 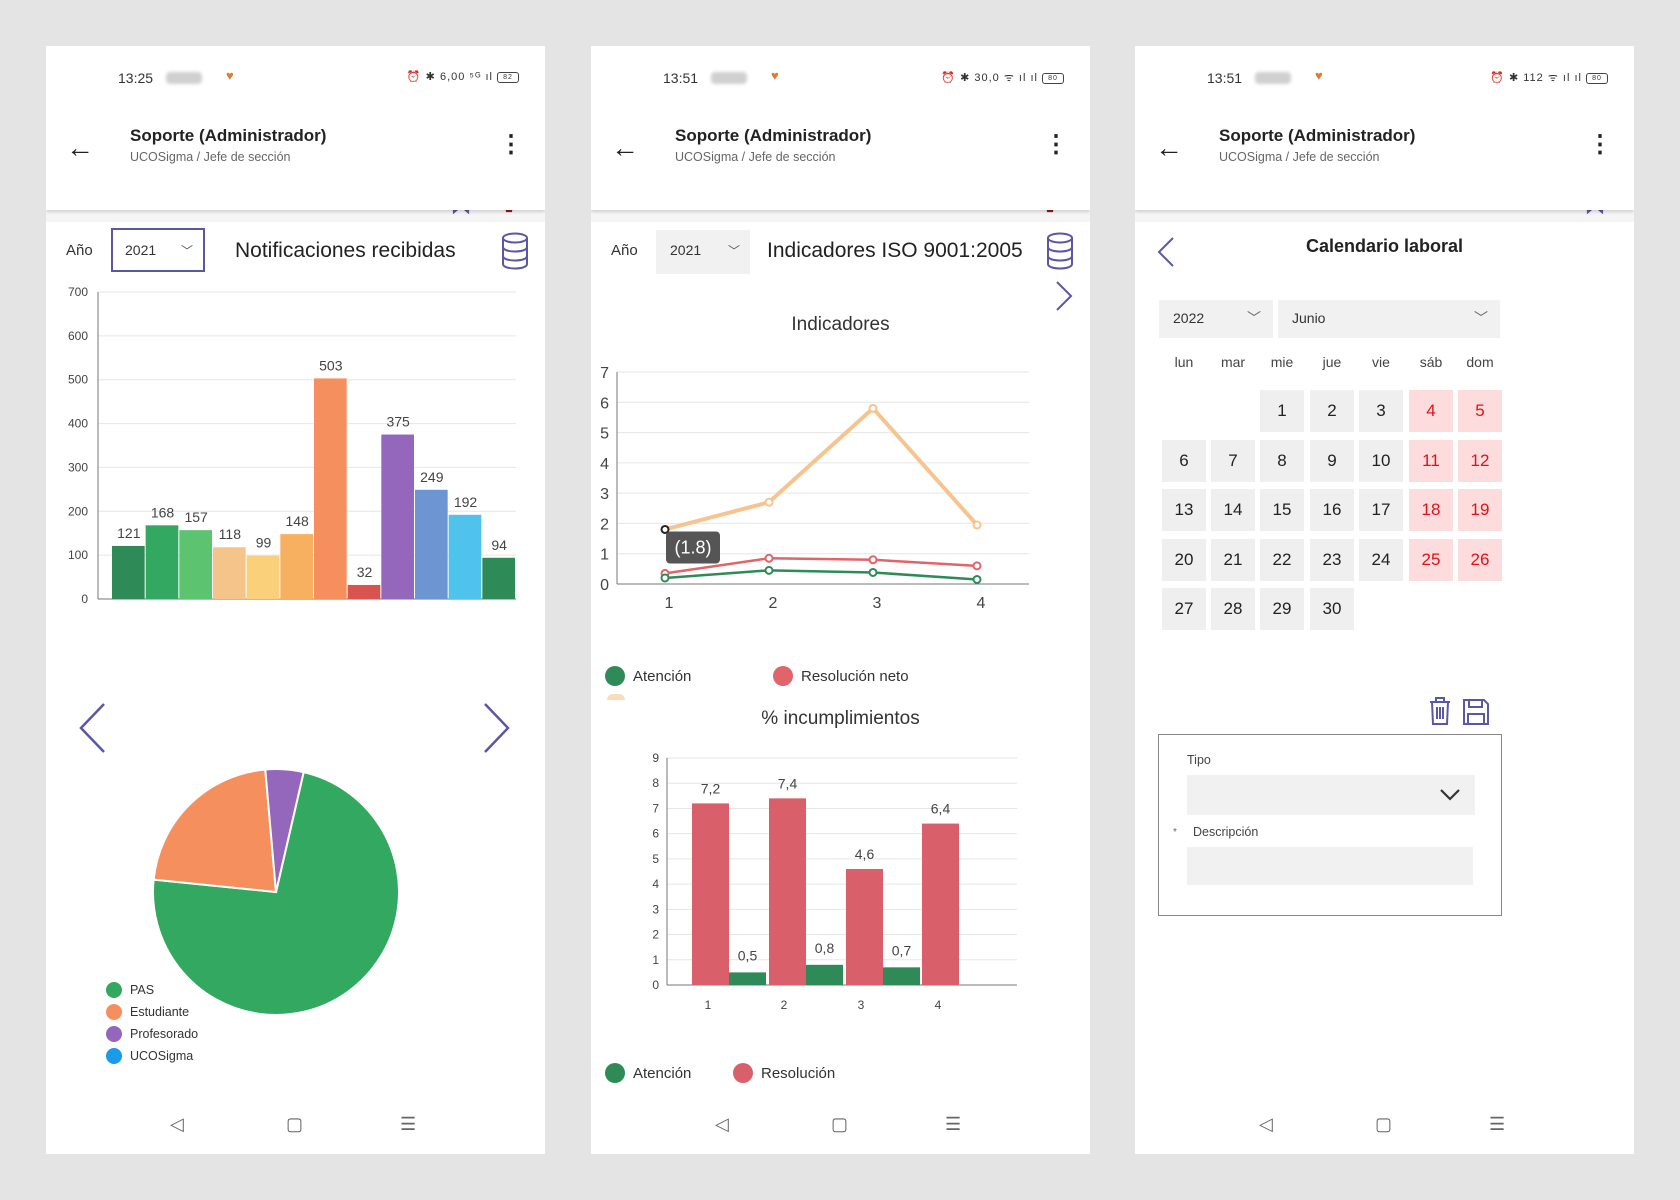 What do you see at coordinates (1282, 559) in the screenshot?
I see `calendar-day-22: 22` at bounding box center [1282, 559].